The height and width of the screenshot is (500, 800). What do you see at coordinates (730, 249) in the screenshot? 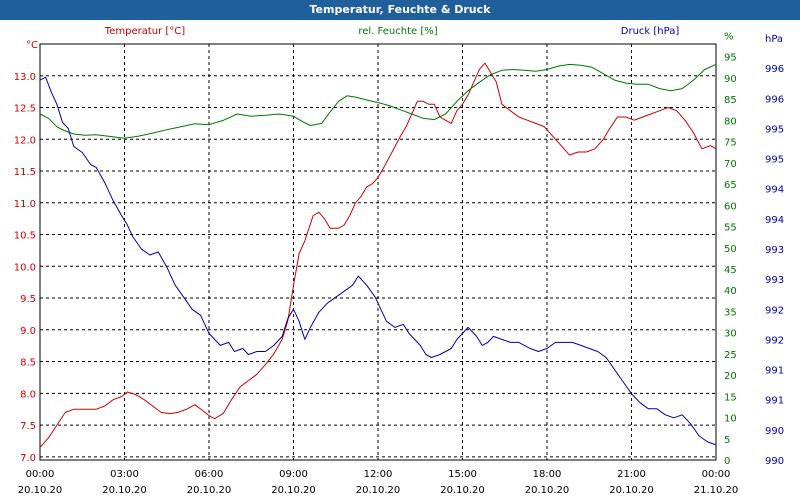
I see `tick-label-humidity: 50` at bounding box center [730, 249].